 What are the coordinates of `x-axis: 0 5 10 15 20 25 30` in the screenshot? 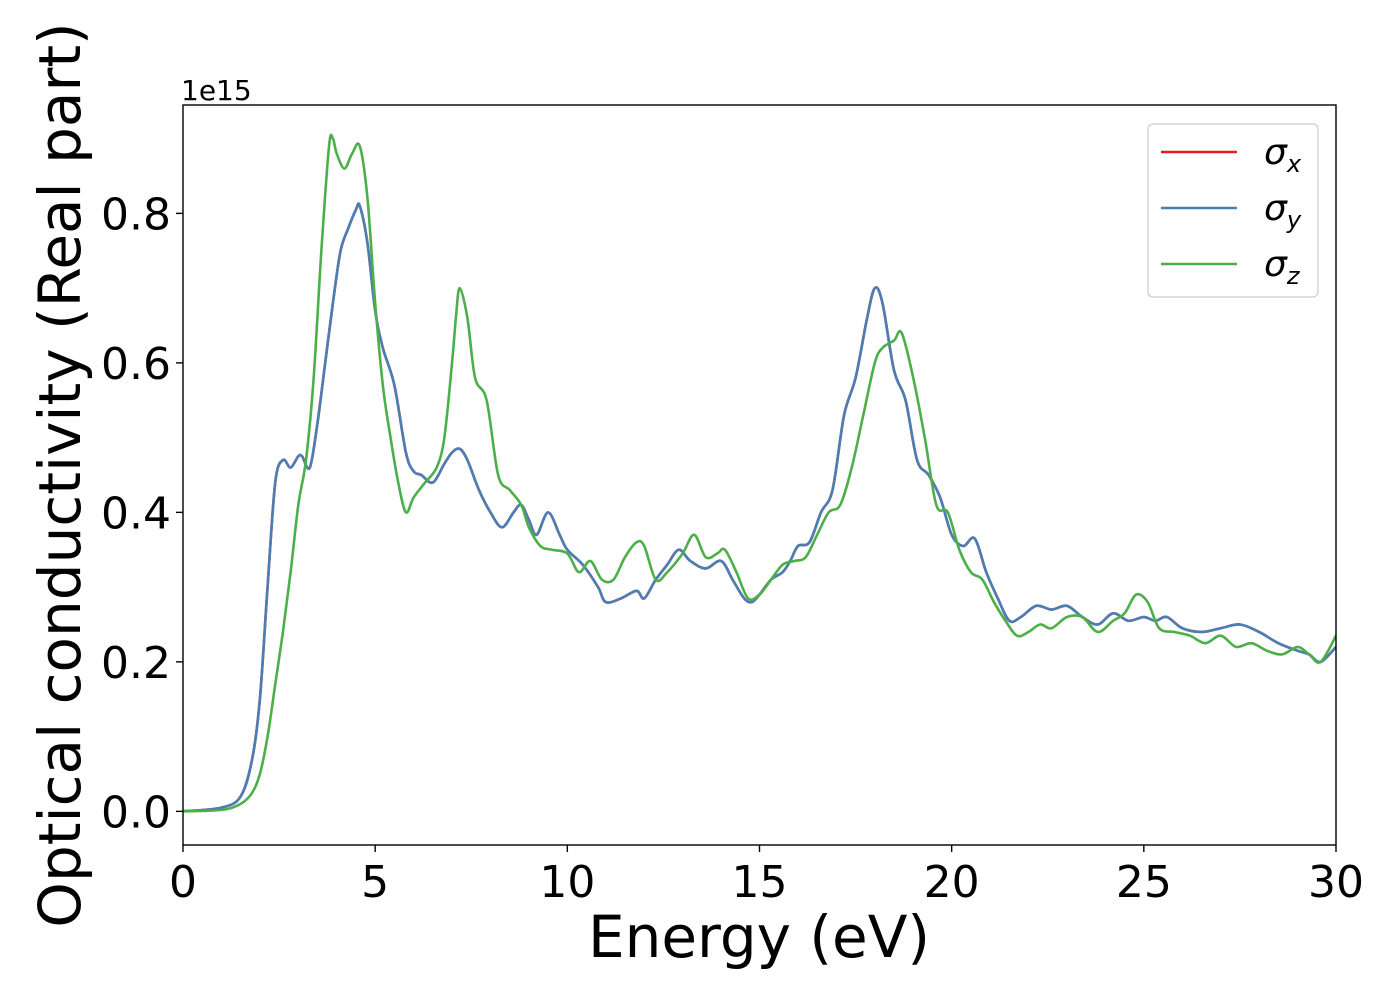 It's located at (766, 876).